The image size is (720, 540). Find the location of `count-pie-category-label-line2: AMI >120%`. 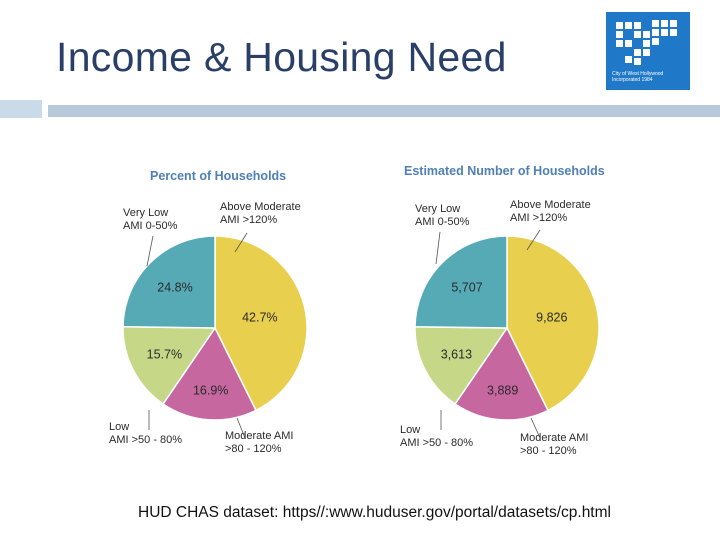

count-pie-category-label-line2: AMI >120% is located at coordinates (538, 218).